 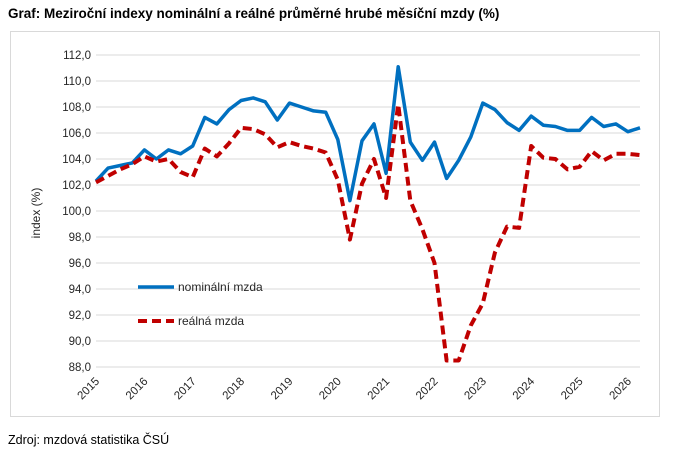 I want to click on y-tick-label: 104,0, so click(x=76, y=160).